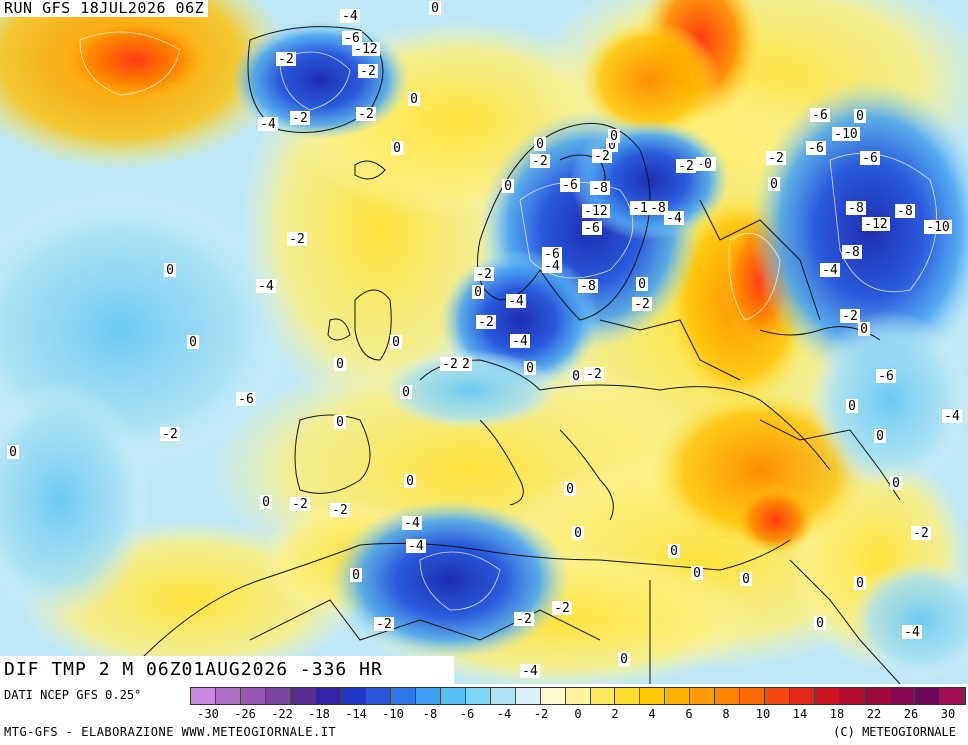 The width and height of the screenshot is (968, 745). Describe the element at coordinates (104, 8) in the screenshot. I see `run-title: RUN GFS 18JUL2026 06Z` at that location.